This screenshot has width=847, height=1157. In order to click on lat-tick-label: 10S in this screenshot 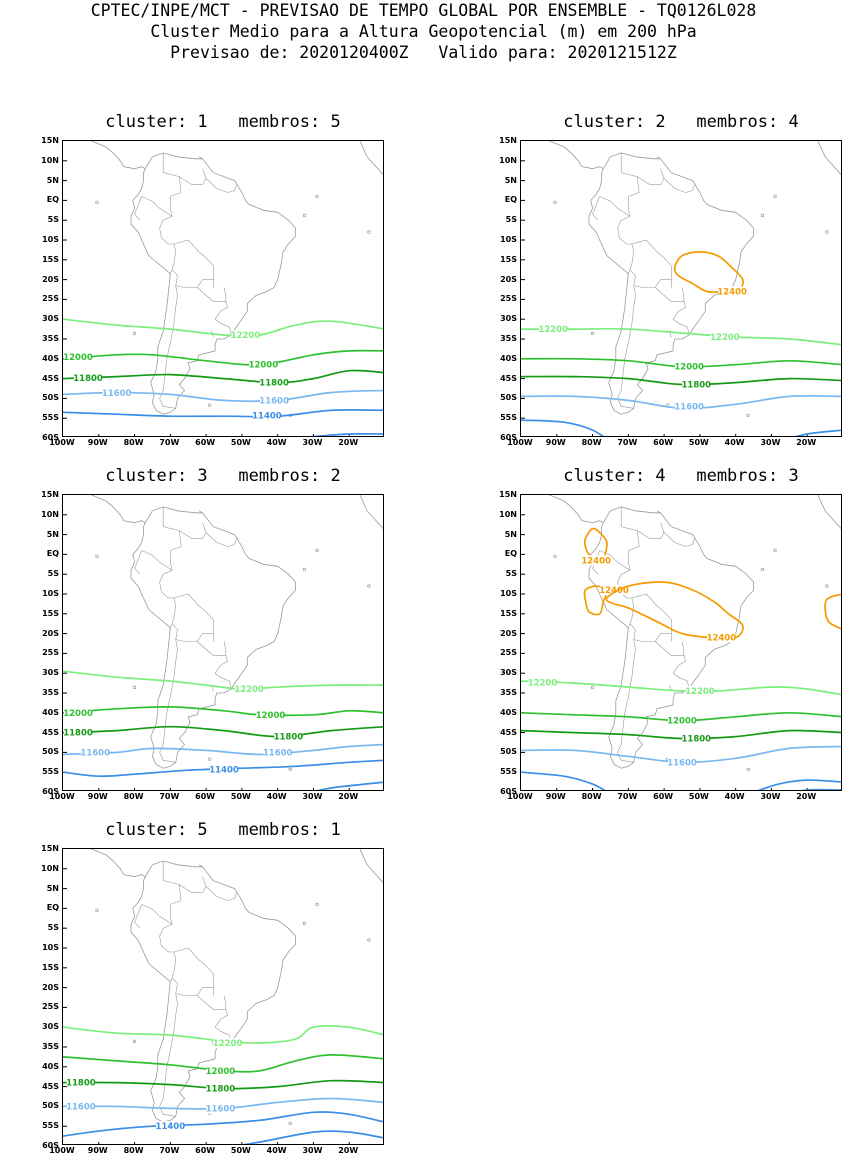, I will do `click(508, 239)`.